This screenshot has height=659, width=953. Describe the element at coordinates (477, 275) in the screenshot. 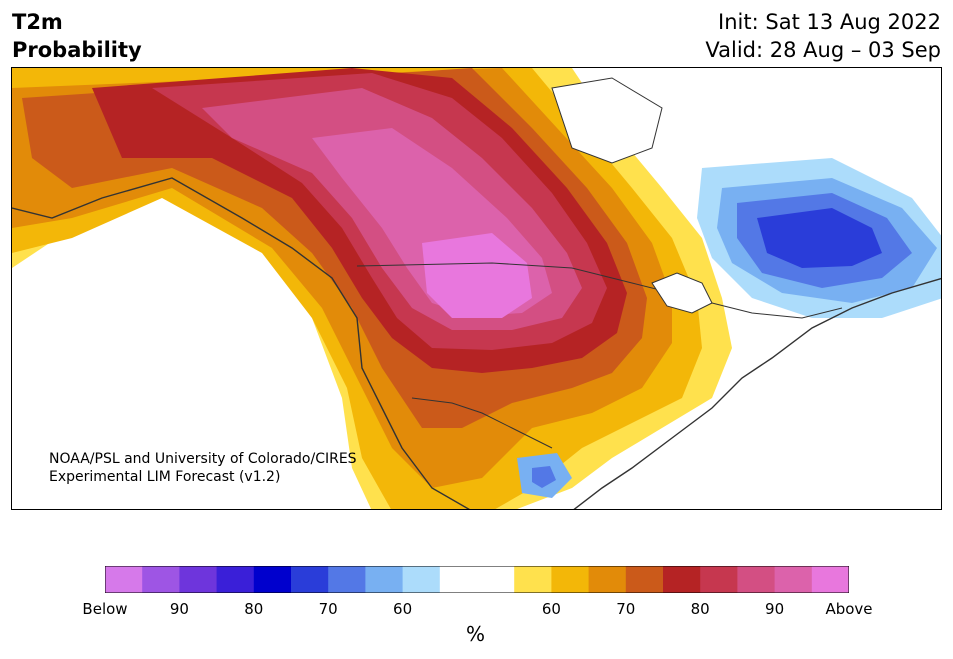

I see `warm-core-magenta` at that location.